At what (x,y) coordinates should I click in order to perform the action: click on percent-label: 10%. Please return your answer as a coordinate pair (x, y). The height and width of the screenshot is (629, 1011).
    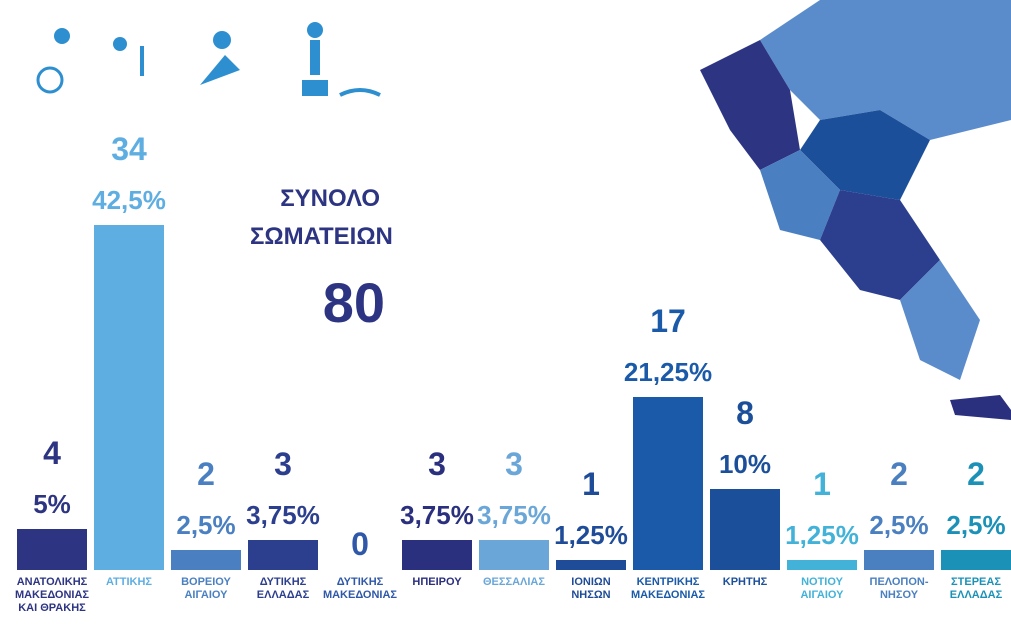
    Looking at the image, I should click on (745, 463).